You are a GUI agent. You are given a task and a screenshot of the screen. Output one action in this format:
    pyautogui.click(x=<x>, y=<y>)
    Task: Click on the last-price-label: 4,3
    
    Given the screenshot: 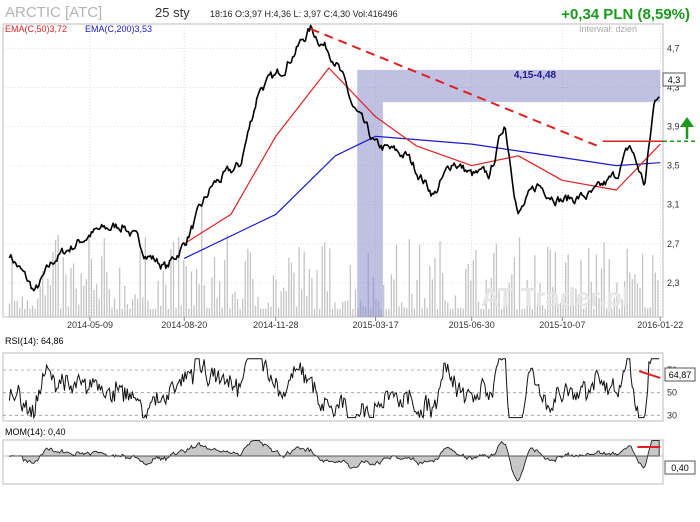 What is the action you would take?
    pyautogui.click(x=674, y=80)
    